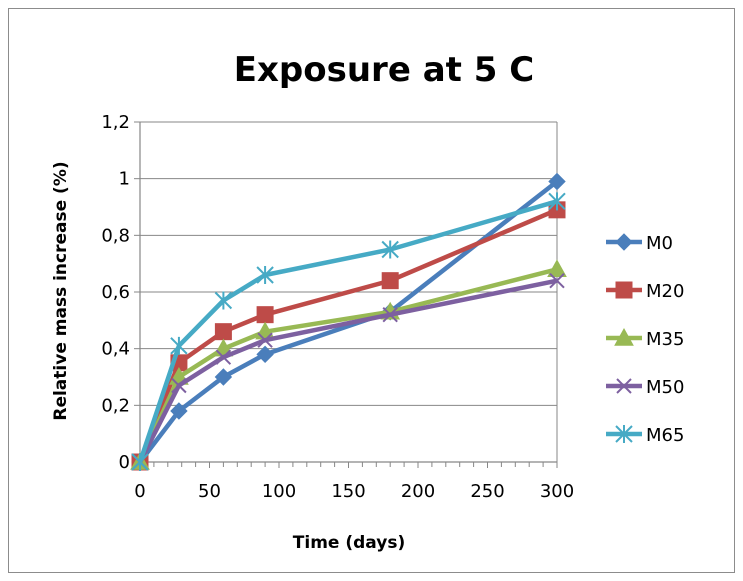 Image resolution: width=743 pixels, height=581 pixels. Describe the element at coordinates (557, 491) in the screenshot. I see `x-tick-label: 300` at that location.